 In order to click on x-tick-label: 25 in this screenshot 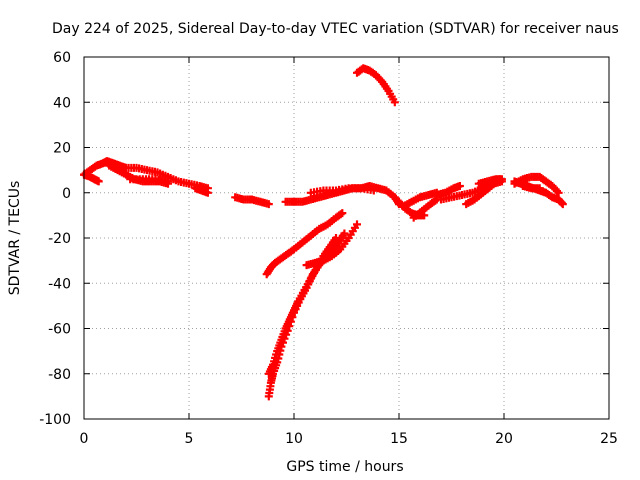, I will do `click(609, 439)`.